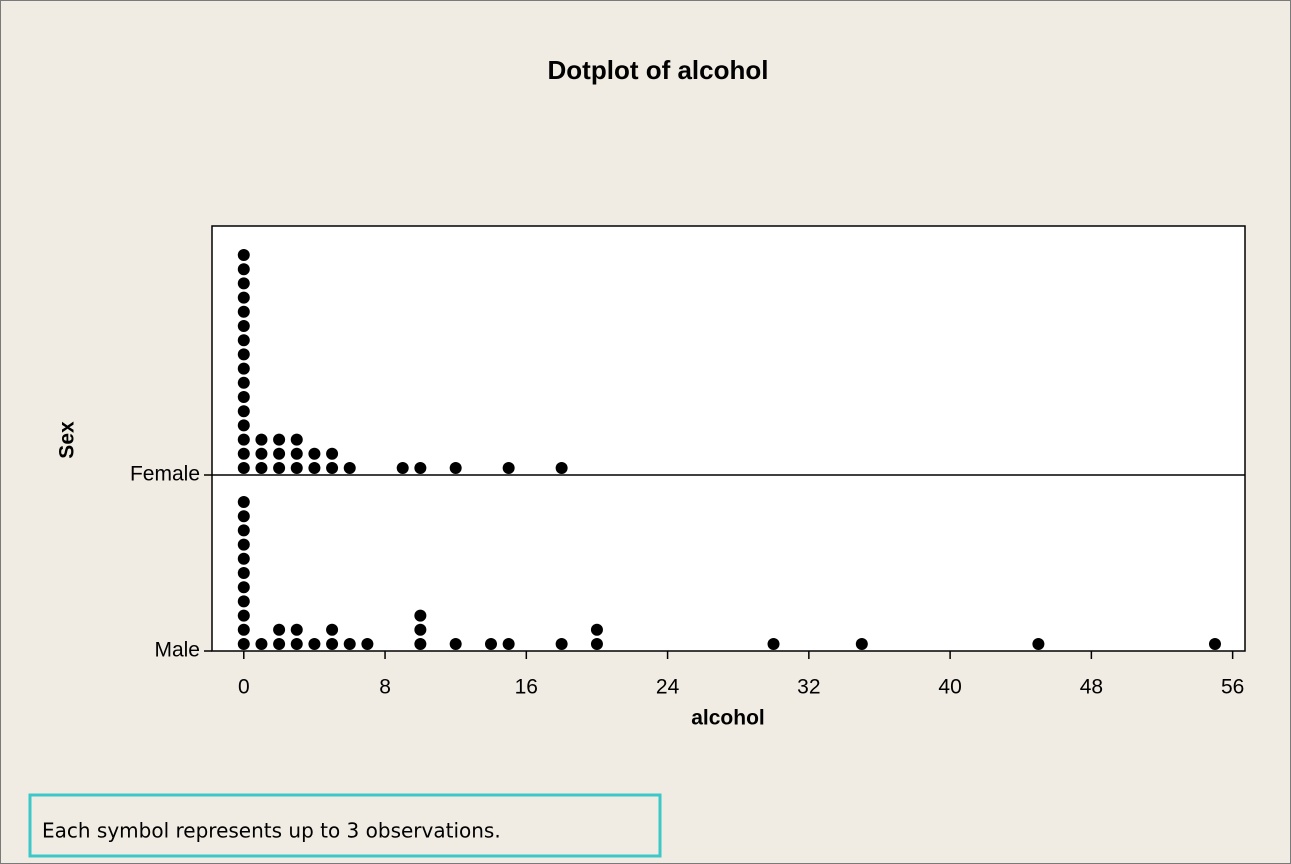 The height and width of the screenshot is (864, 1291). I want to click on y-tick-label: Male, so click(177, 650).